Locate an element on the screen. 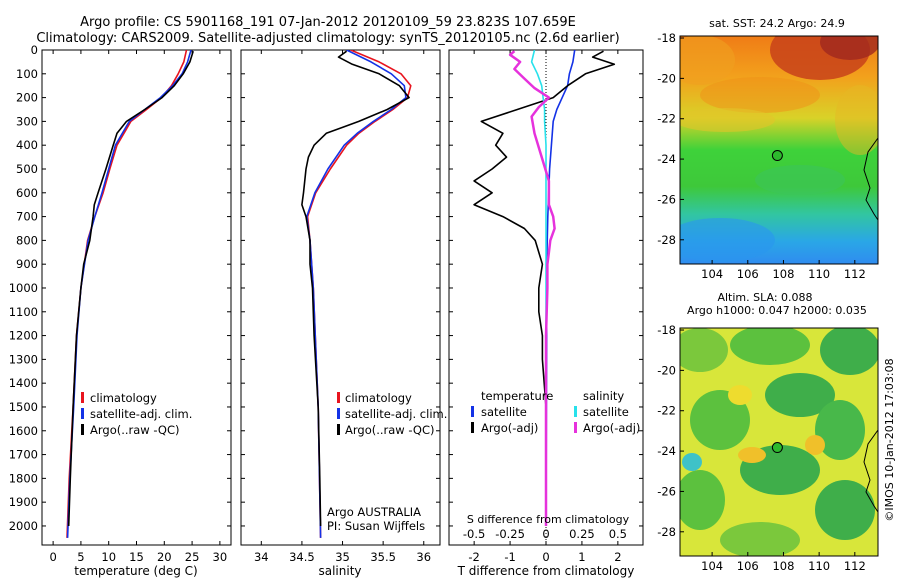 The width and height of the screenshot is (900, 580). difference-legend-salinity: salinity satellite Argo(-adj) is located at coordinates (607, 412).